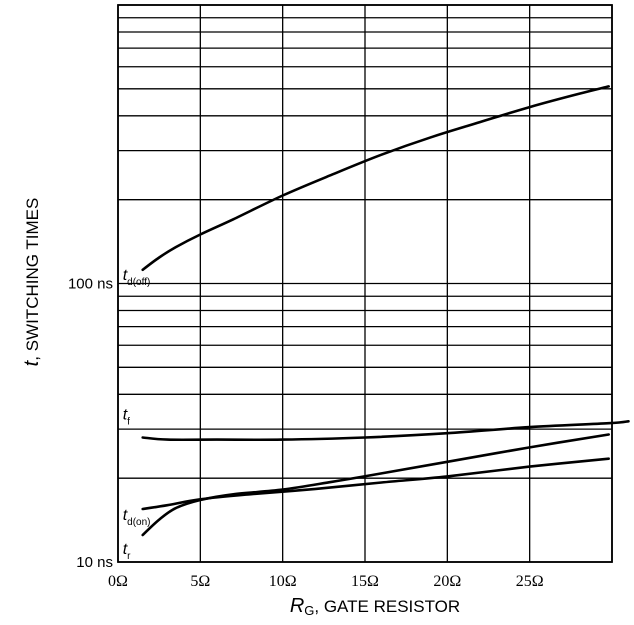  I want to click on y-tick-labels: 10 ns 100 ns, so click(90, 424).